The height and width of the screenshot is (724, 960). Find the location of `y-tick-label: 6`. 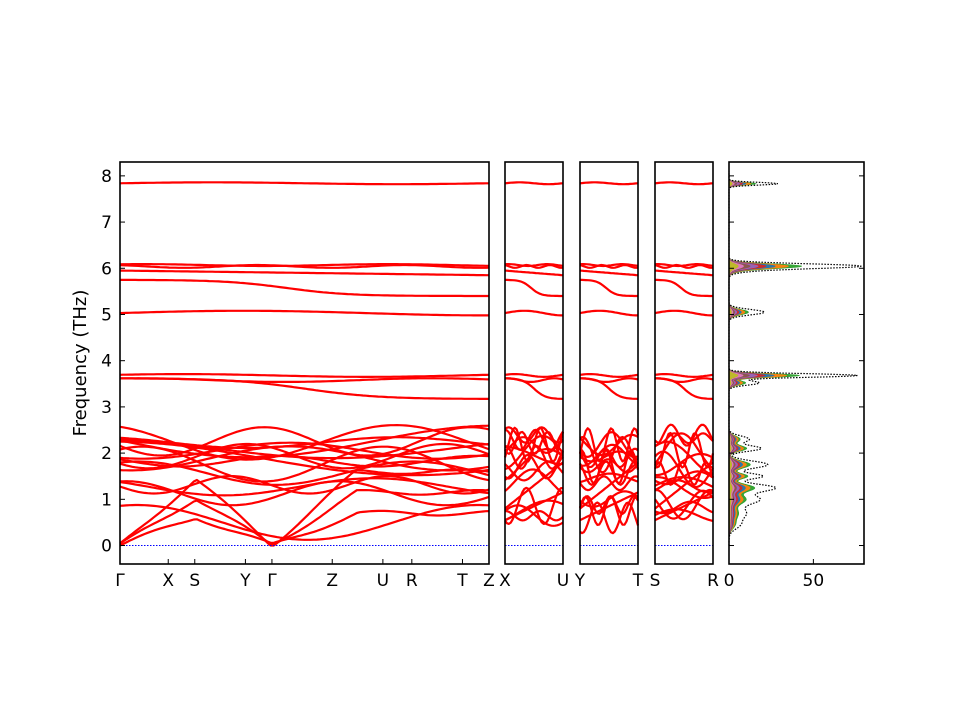

y-tick-label: 6 is located at coordinates (106, 269).